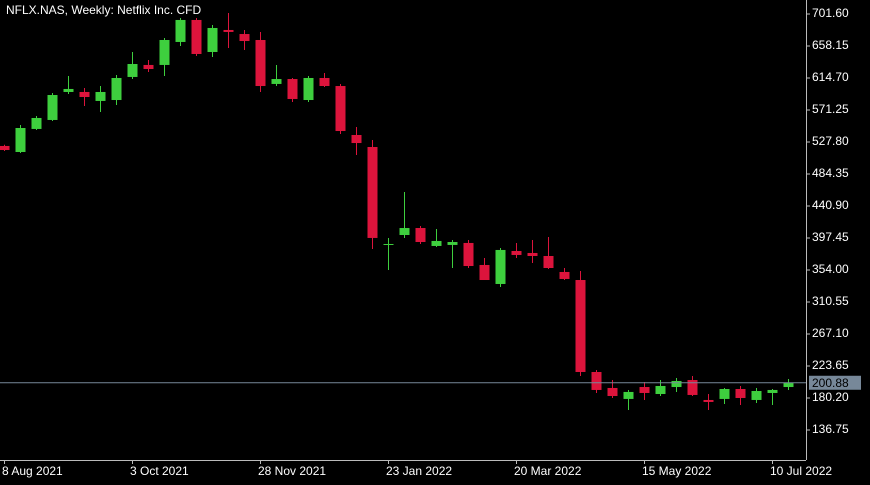 This screenshot has height=485, width=870. Describe the element at coordinates (830, 429) in the screenshot. I see `y-tick-label: 136.75` at that location.